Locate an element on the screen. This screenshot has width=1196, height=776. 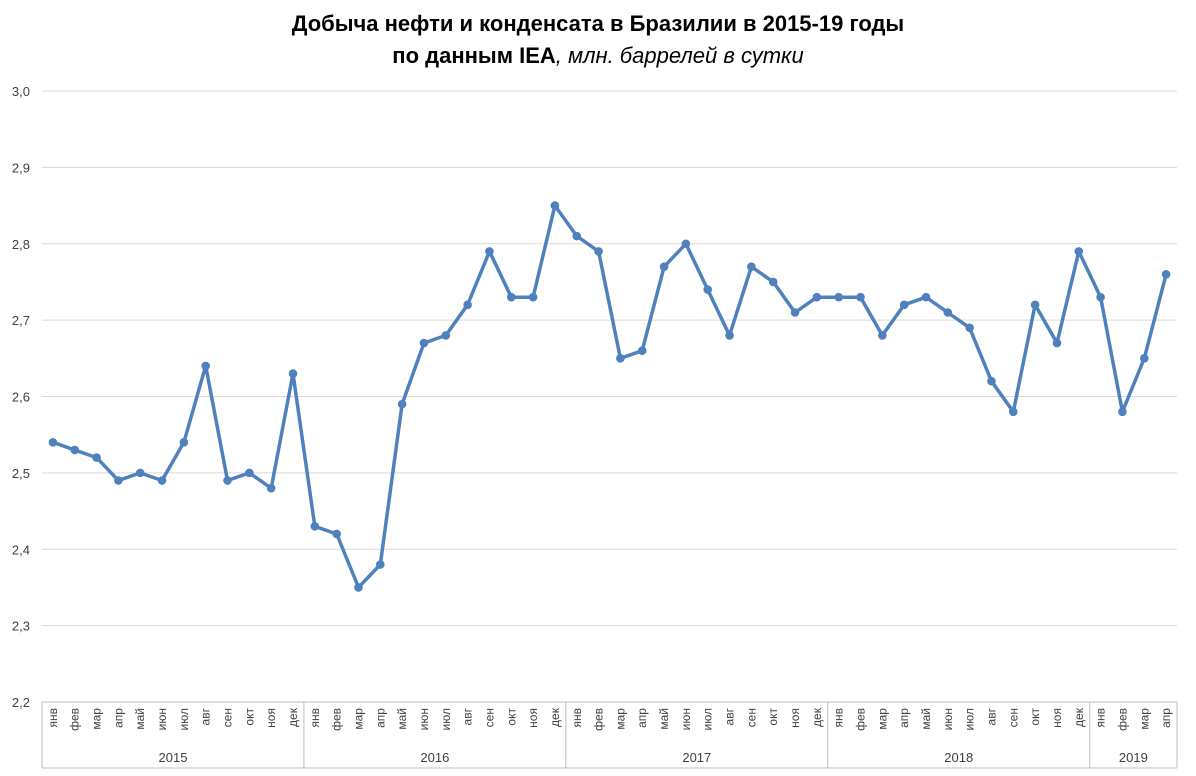
y-tick-label: 2,2 is located at coordinates (21, 702).